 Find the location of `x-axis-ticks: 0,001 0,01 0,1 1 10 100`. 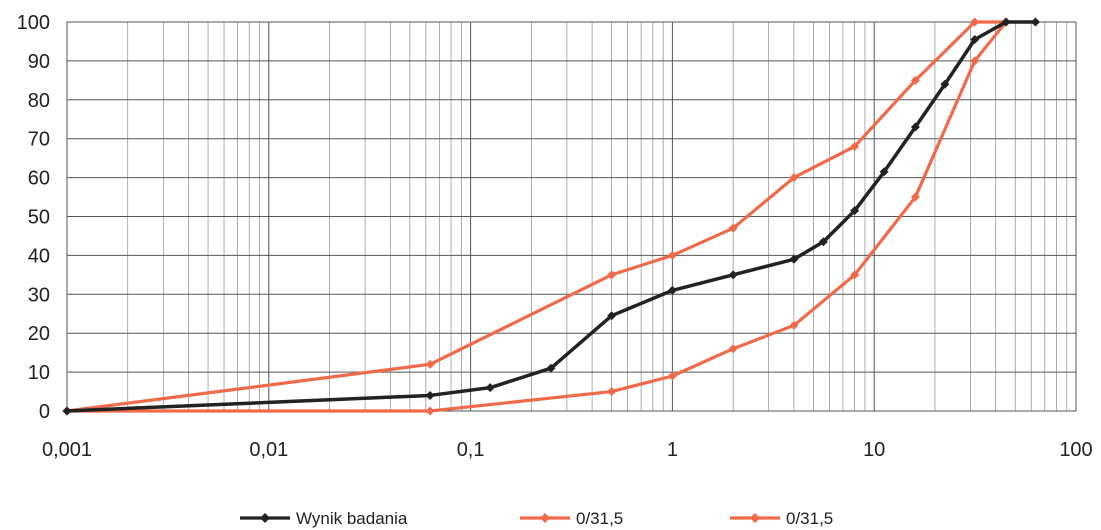

x-axis-ticks: 0,001 0,01 0,1 1 10 100 is located at coordinates (567, 450).